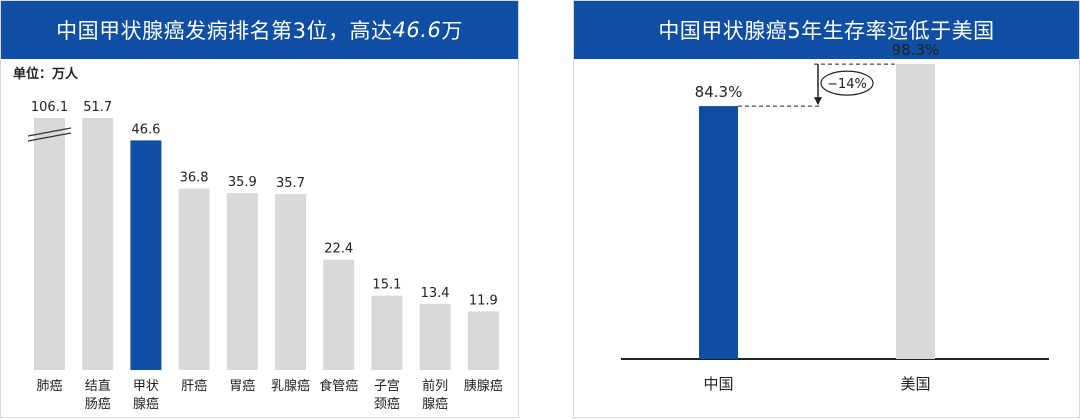 The height and width of the screenshot is (419, 1080). Describe the element at coordinates (719, 92) in the screenshot. I see `value-label-0: 84.3%` at that location.